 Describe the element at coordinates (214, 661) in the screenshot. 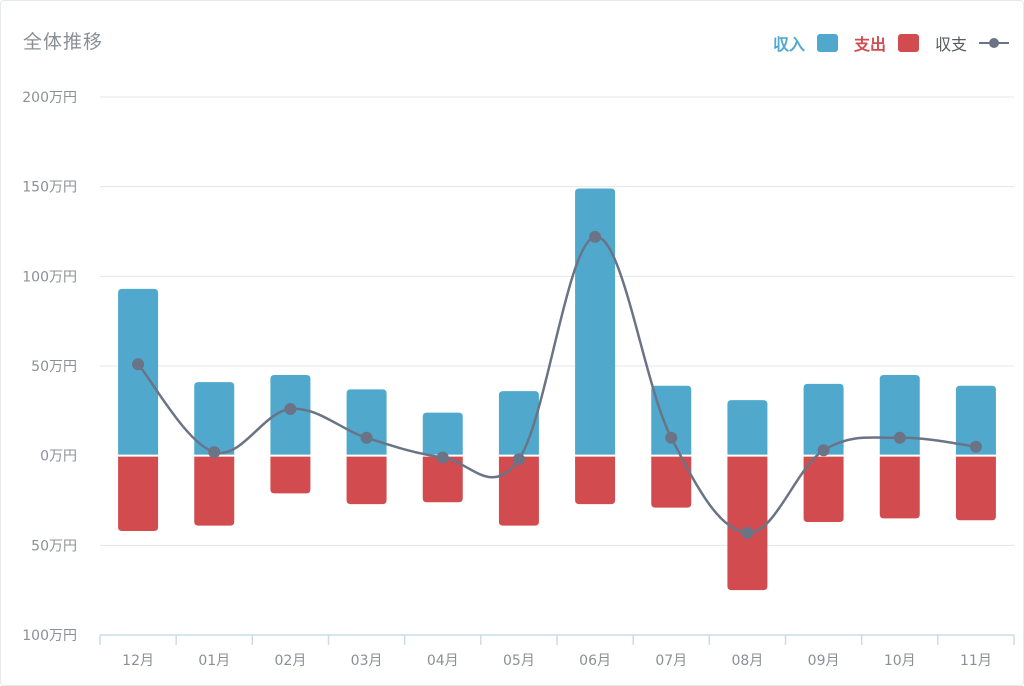

I see `x-tick-label: 01月` at that location.